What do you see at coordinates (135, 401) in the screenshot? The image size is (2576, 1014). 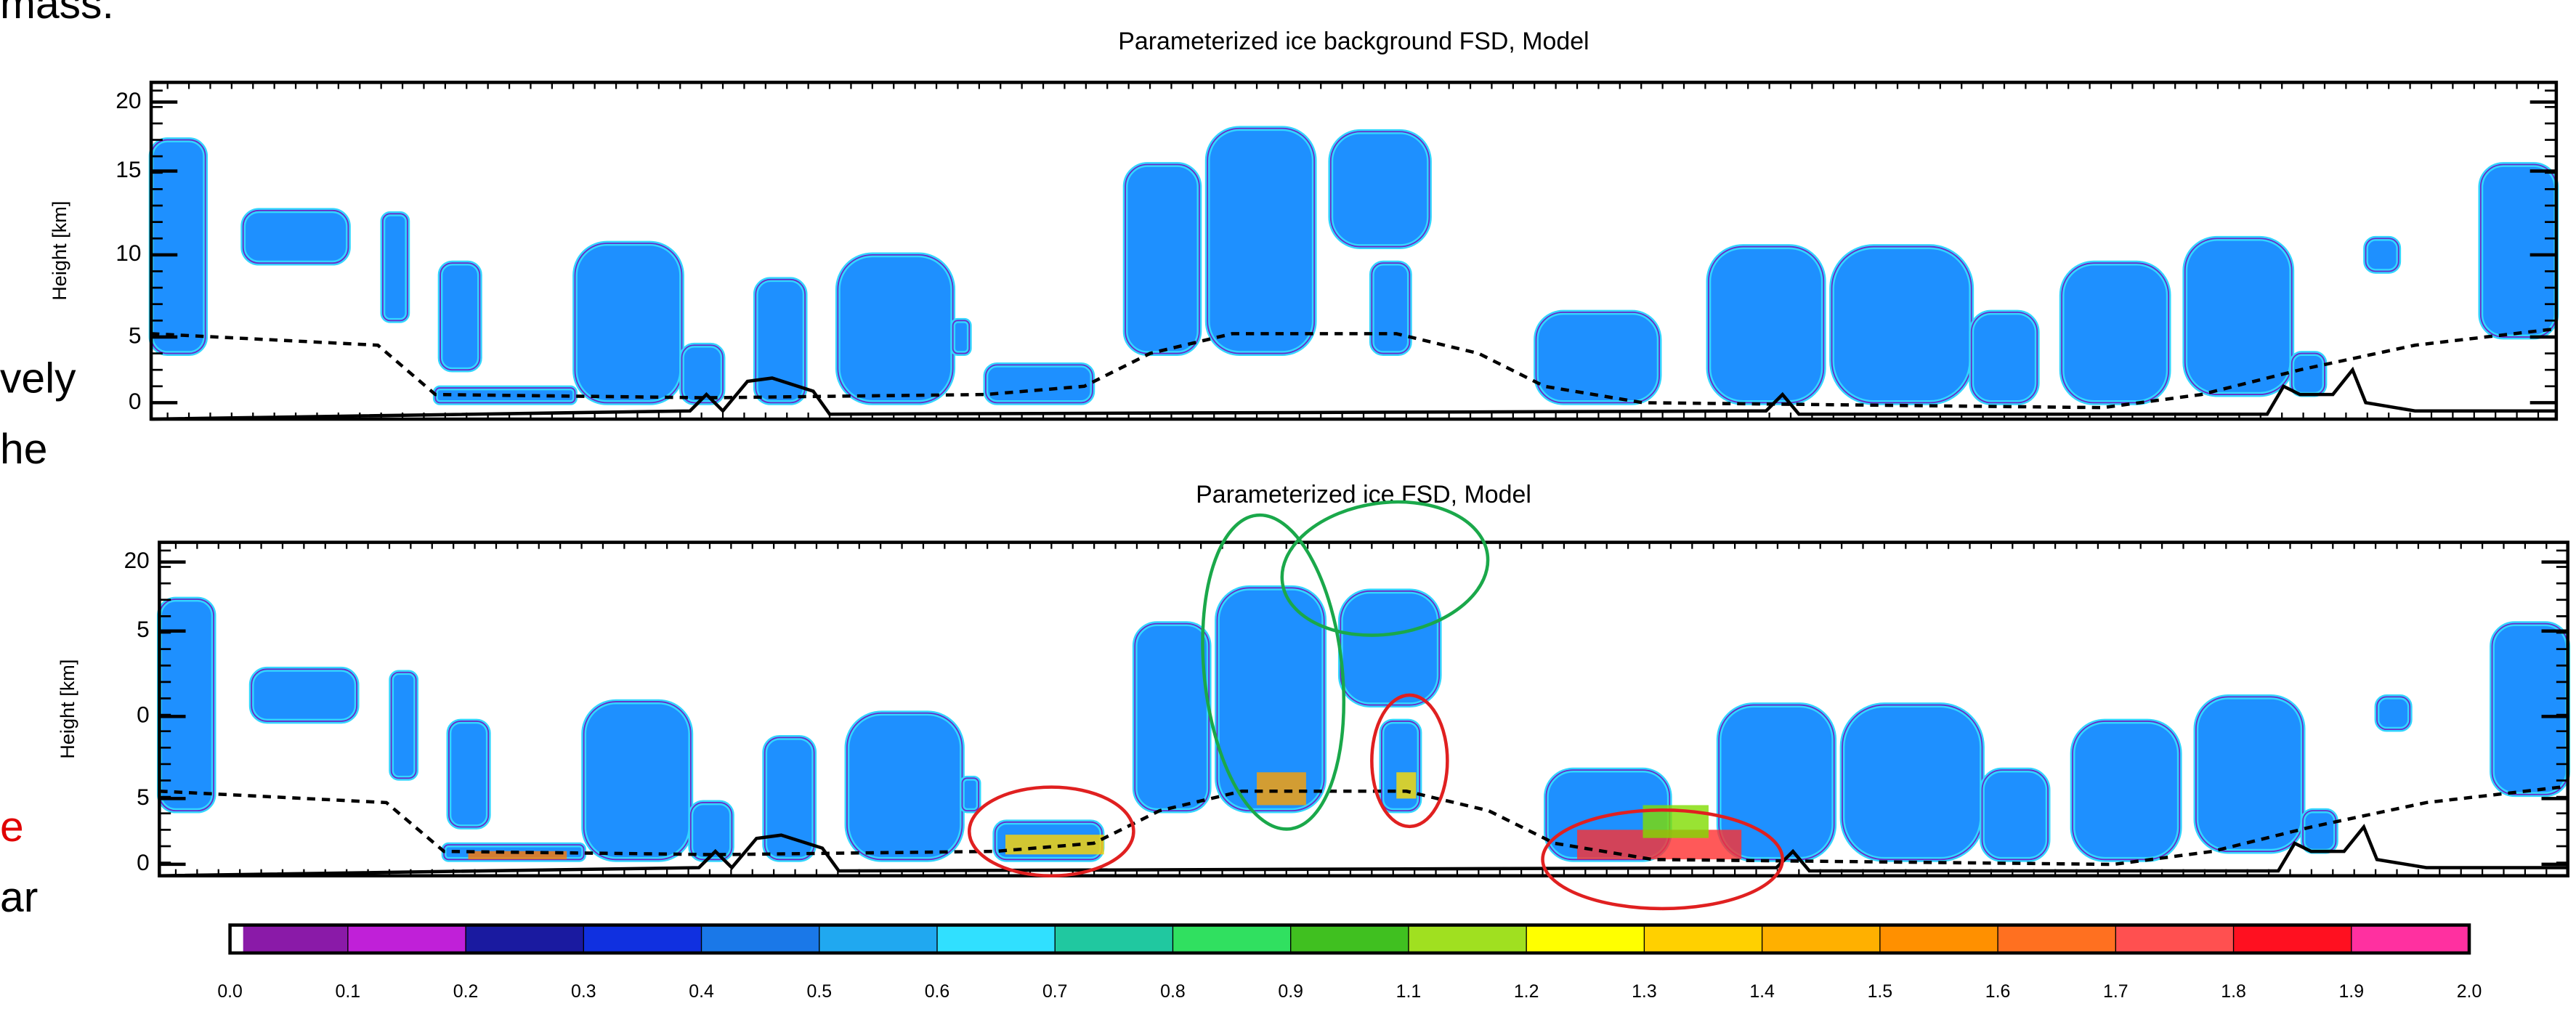 I see `y-tick-label: 0` at bounding box center [135, 401].